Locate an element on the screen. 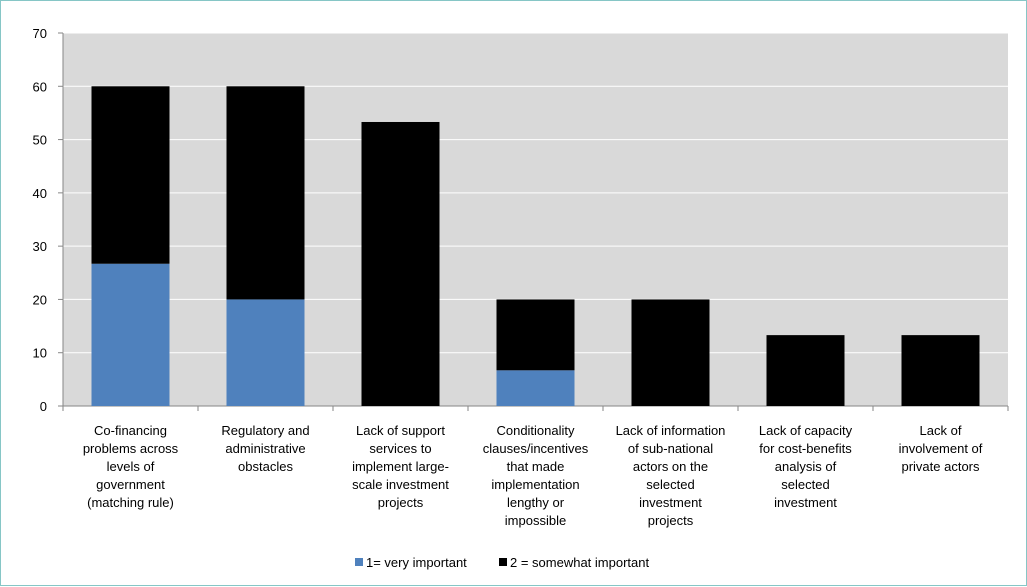 This screenshot has width=1027, height=587. x-category-label: Regulatory and administrative obstacles is located at coordinates (265, 448).